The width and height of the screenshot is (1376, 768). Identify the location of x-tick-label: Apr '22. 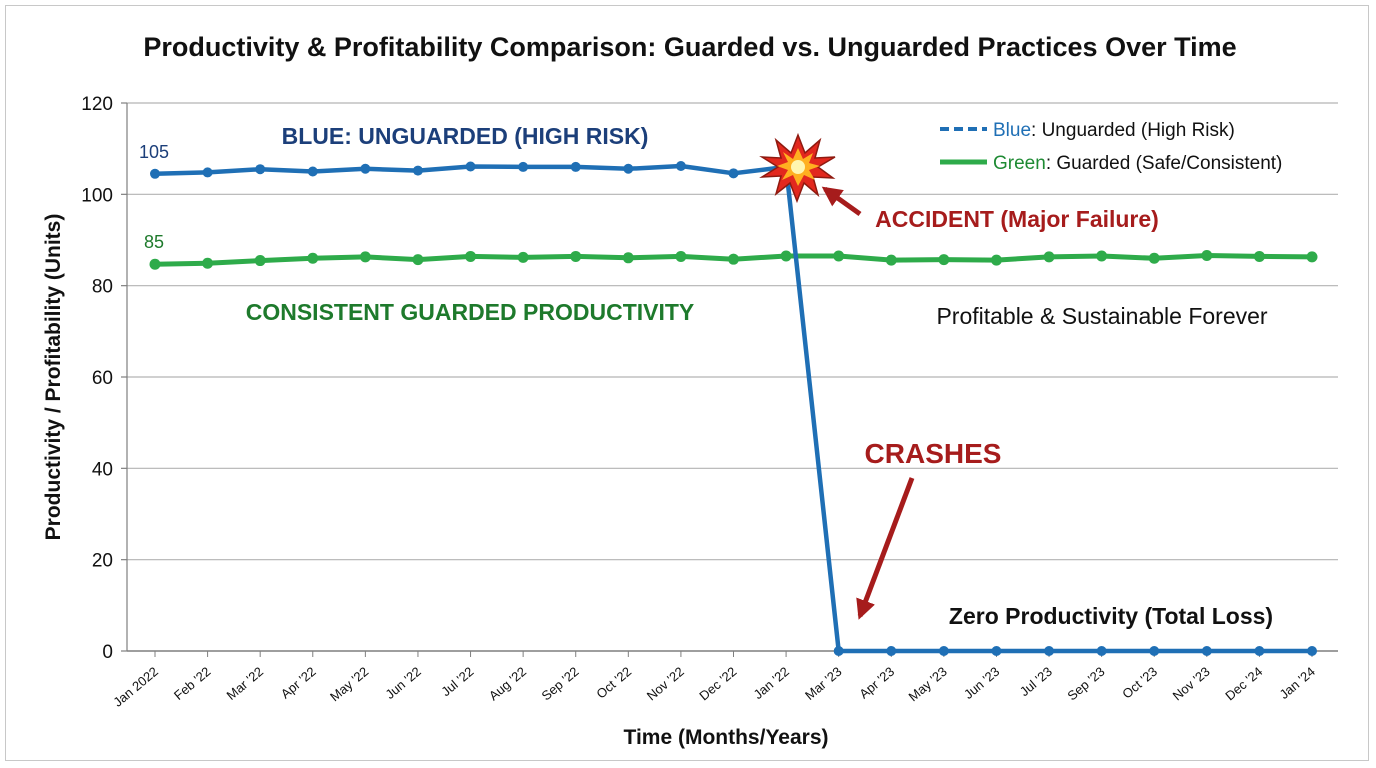
(298, 683).